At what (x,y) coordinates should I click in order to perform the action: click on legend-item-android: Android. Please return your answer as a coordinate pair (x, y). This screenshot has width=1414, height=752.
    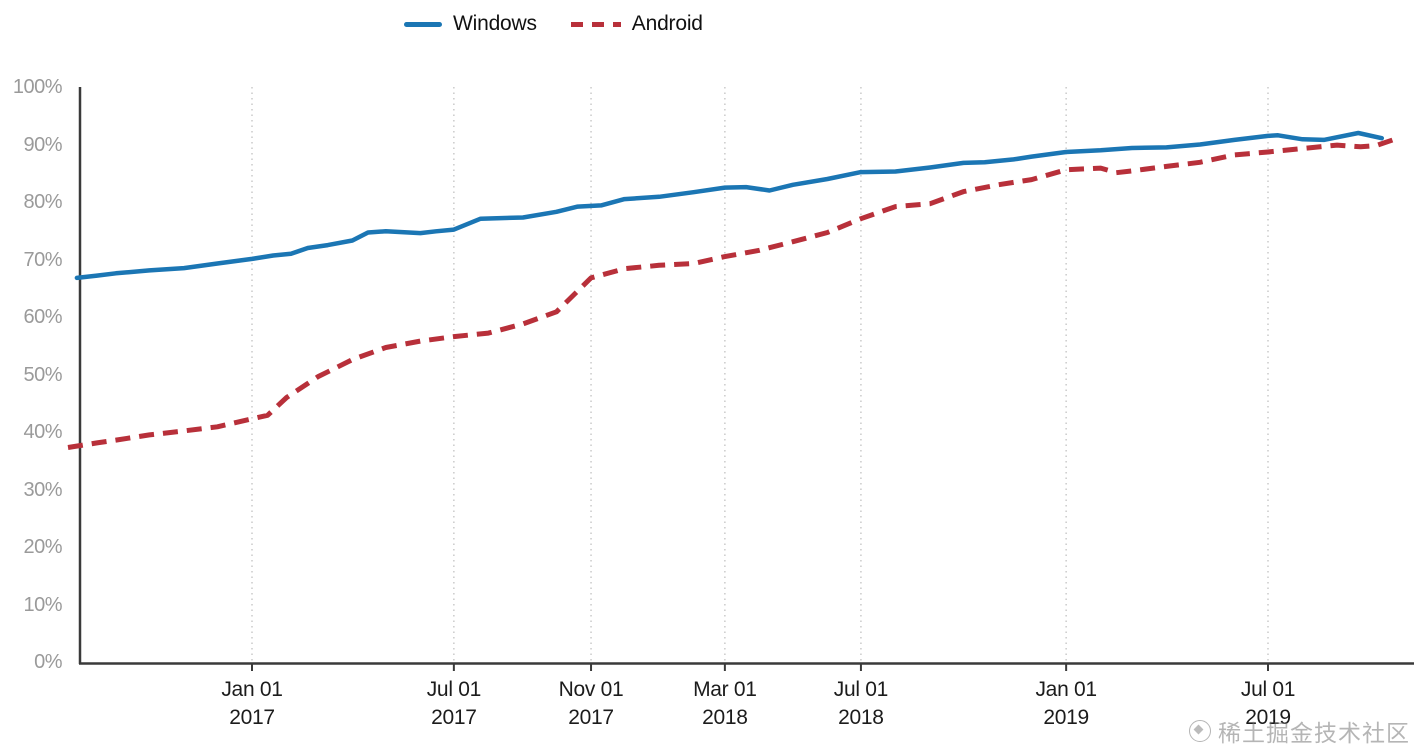
    Looking at the image, I should click on (636, 24).